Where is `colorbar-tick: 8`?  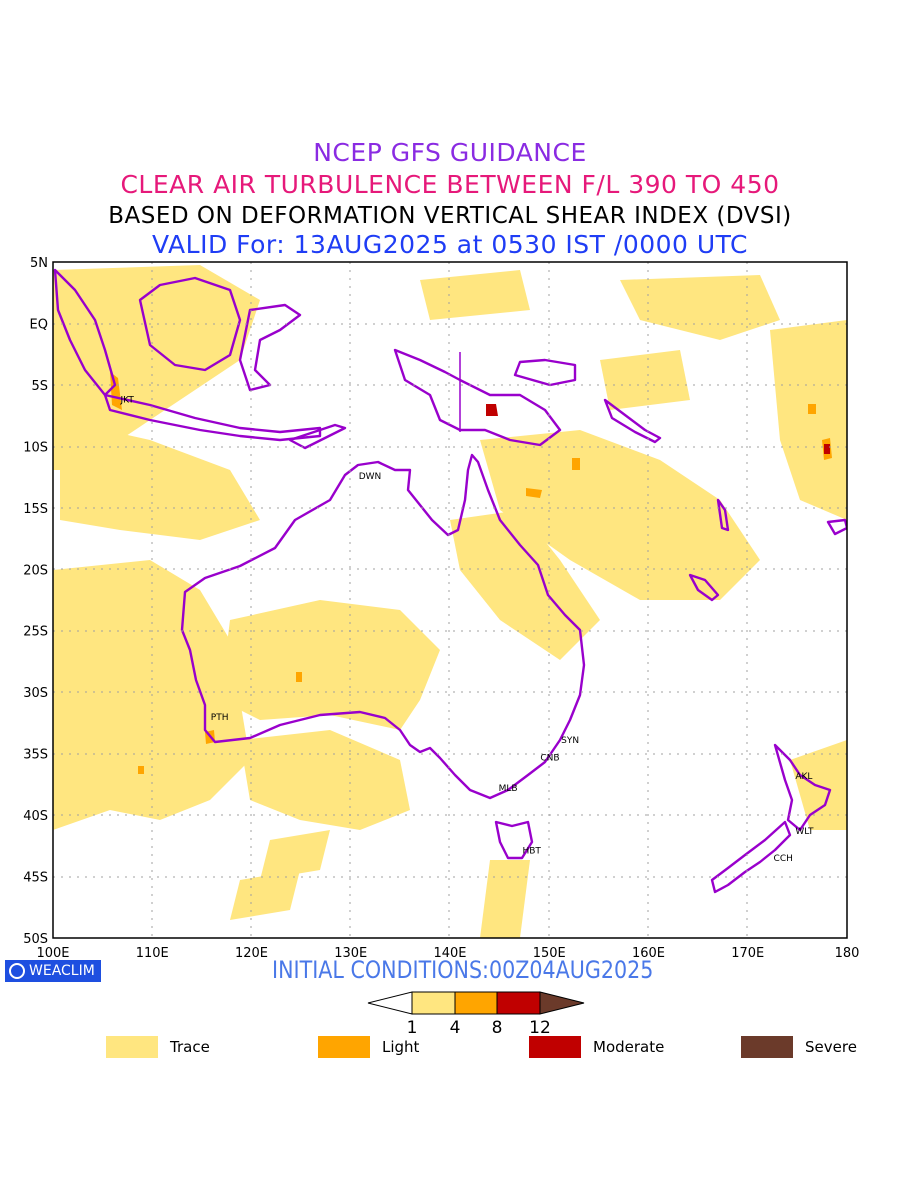 colorbar-tick: 8 is located at coordinates (497, 1028).